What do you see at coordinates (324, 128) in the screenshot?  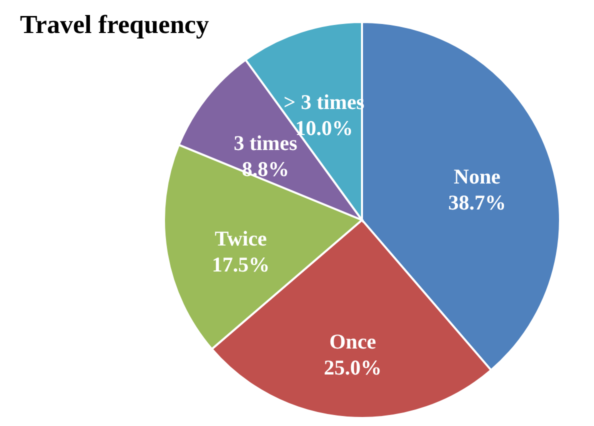 I see `data-label: 10.0%` at bounding box center [324, 128].